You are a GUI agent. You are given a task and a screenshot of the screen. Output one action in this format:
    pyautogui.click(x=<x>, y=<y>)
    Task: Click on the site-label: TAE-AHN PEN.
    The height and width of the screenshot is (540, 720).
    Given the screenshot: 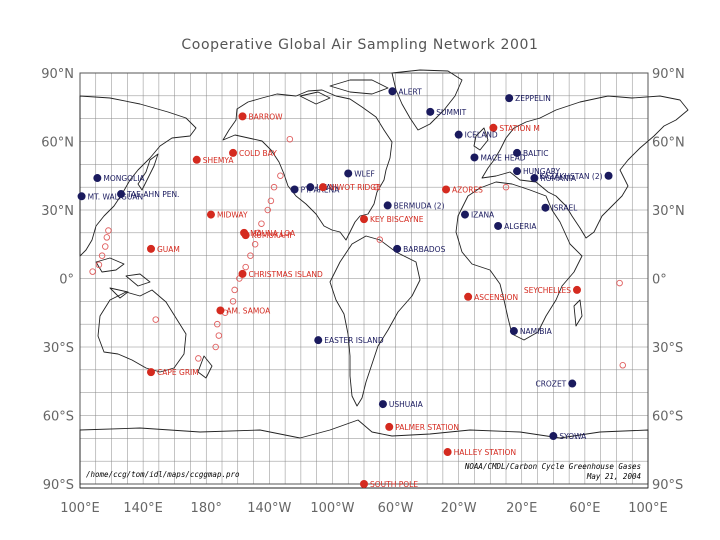 What is the action you would take?
    pyautogui.click(x=152, y=194)
    